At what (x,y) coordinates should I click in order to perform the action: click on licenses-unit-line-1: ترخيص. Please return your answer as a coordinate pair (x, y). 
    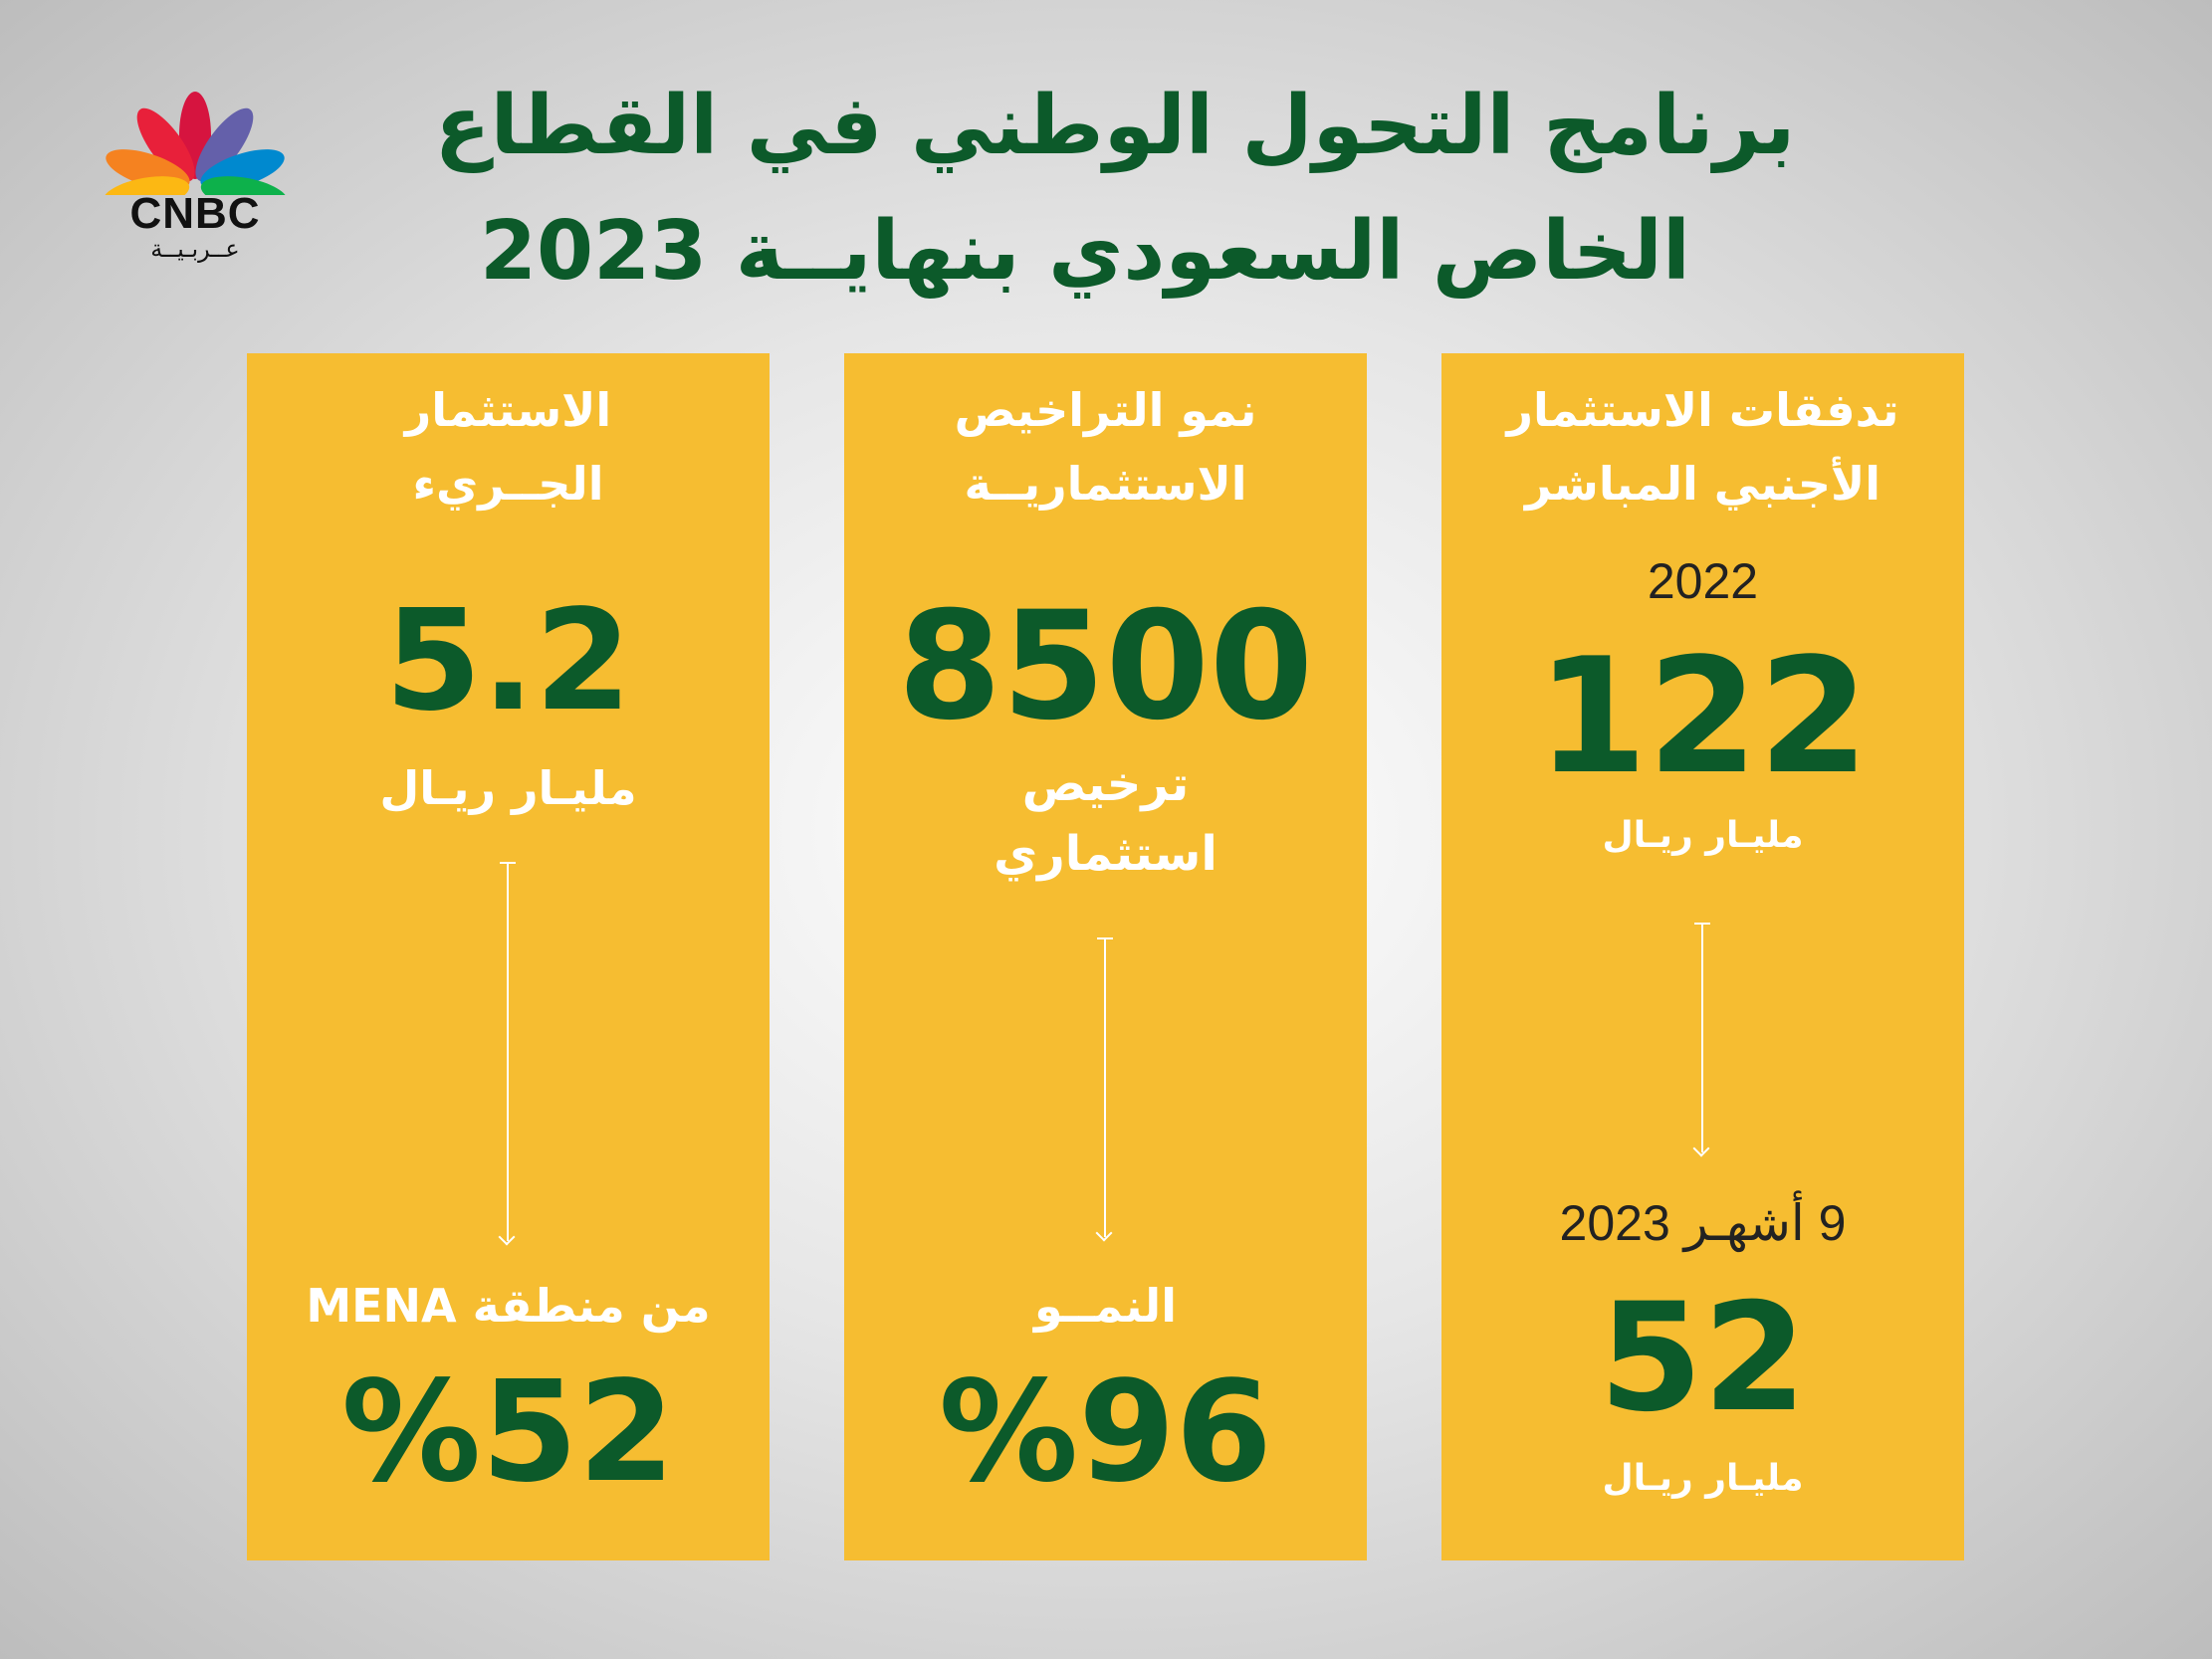
    Looking at the image, I should click on (1105, 784).